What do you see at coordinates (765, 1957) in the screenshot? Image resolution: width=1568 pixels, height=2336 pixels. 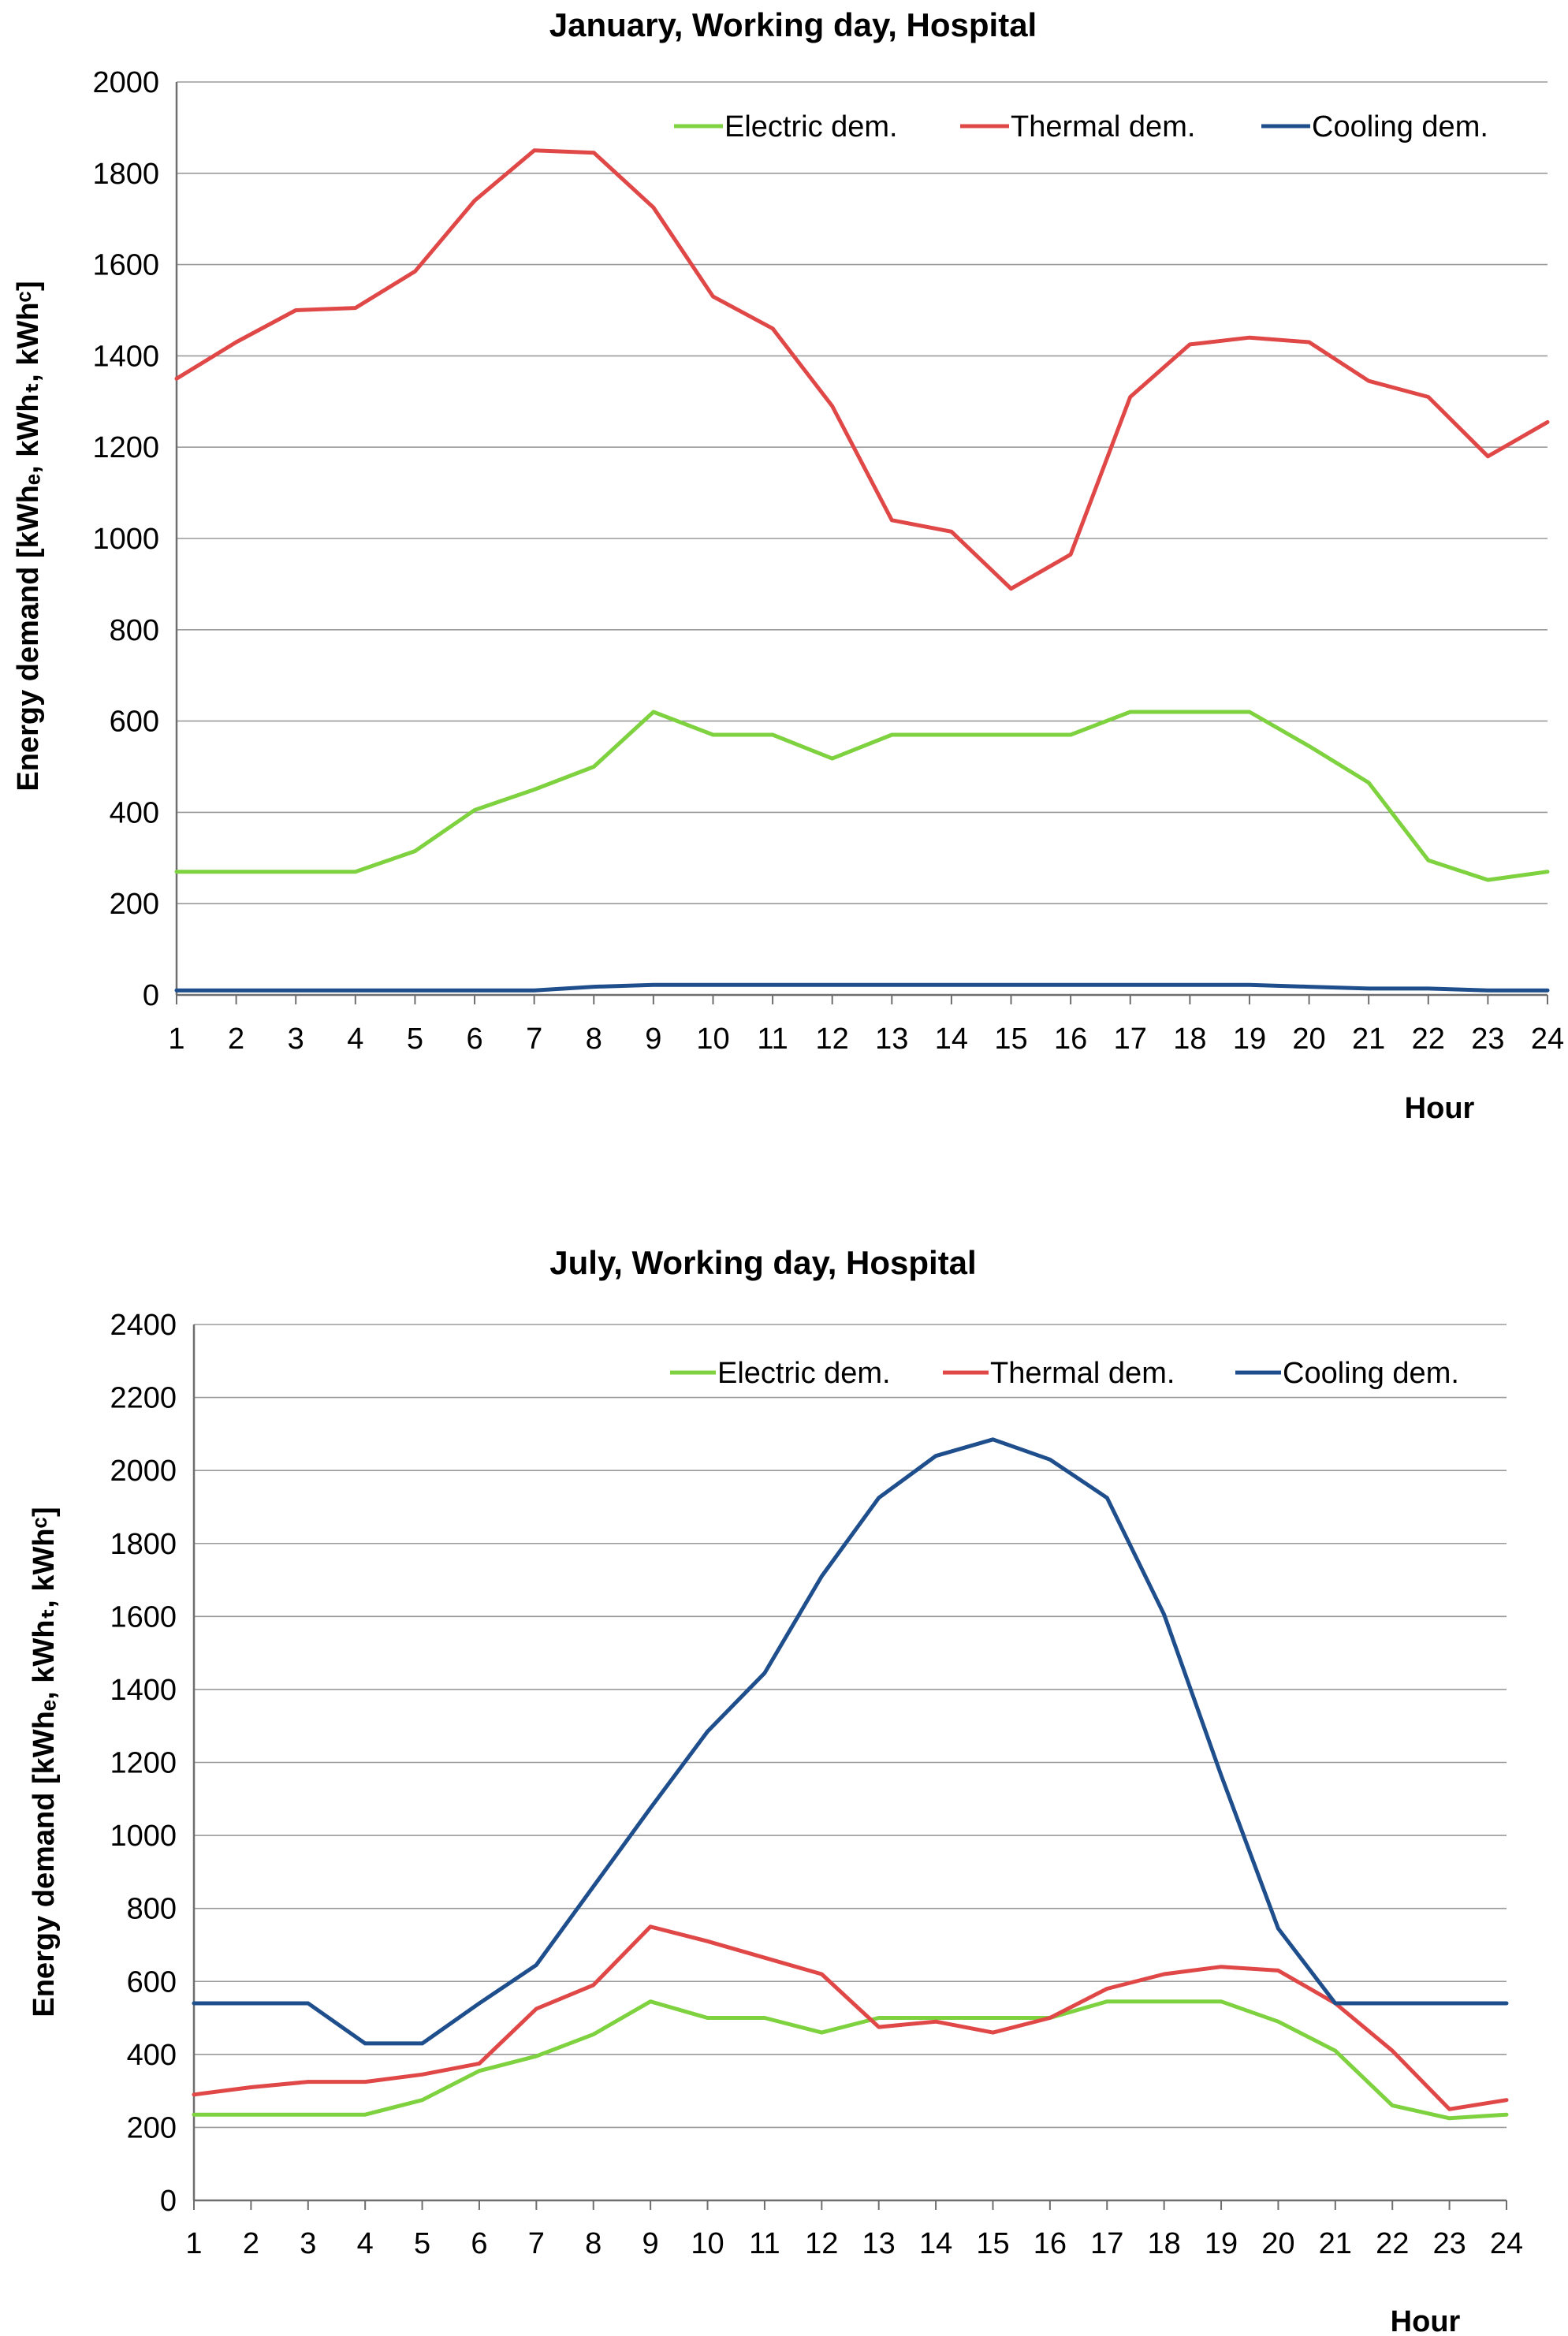 I see `series-thermal-dem-point: Thermal dem. h11: 665` at bounding box center [765, 1957].